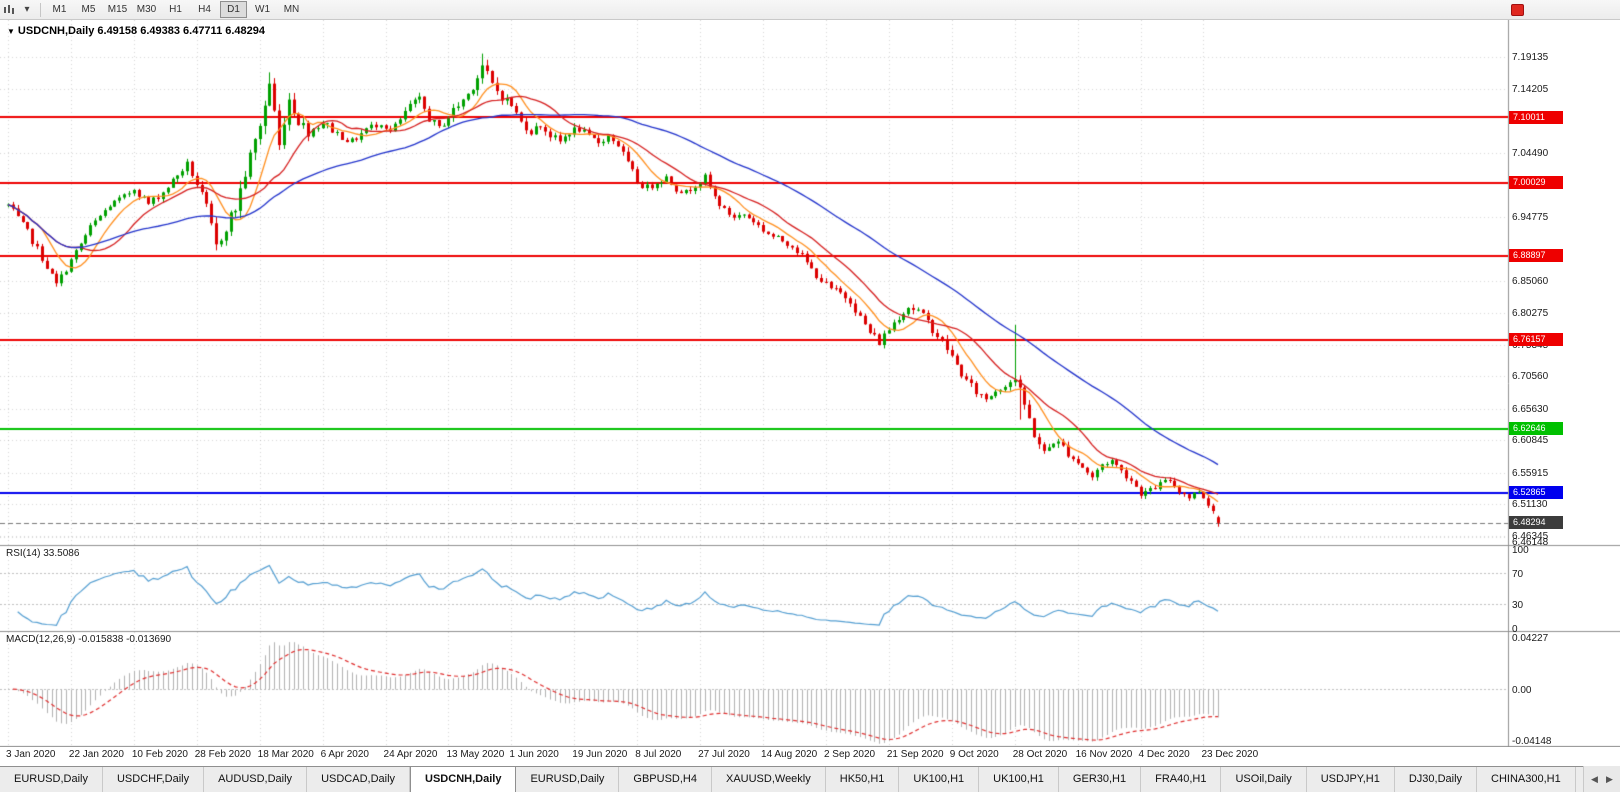  Describe the element at coordinates (1530, 536) in the screenshot. I see `price-axis-label: 6.46345` at that location.